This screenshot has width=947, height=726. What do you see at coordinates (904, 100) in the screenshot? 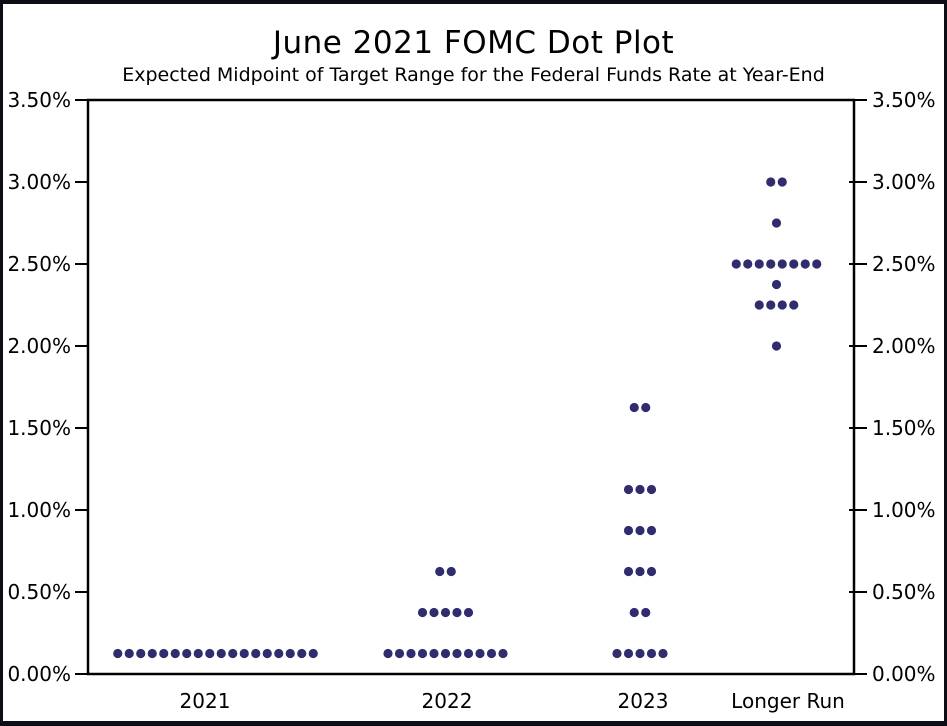
I see `y-axis-label-right: 3.50%` at bounding box center [904, 100].